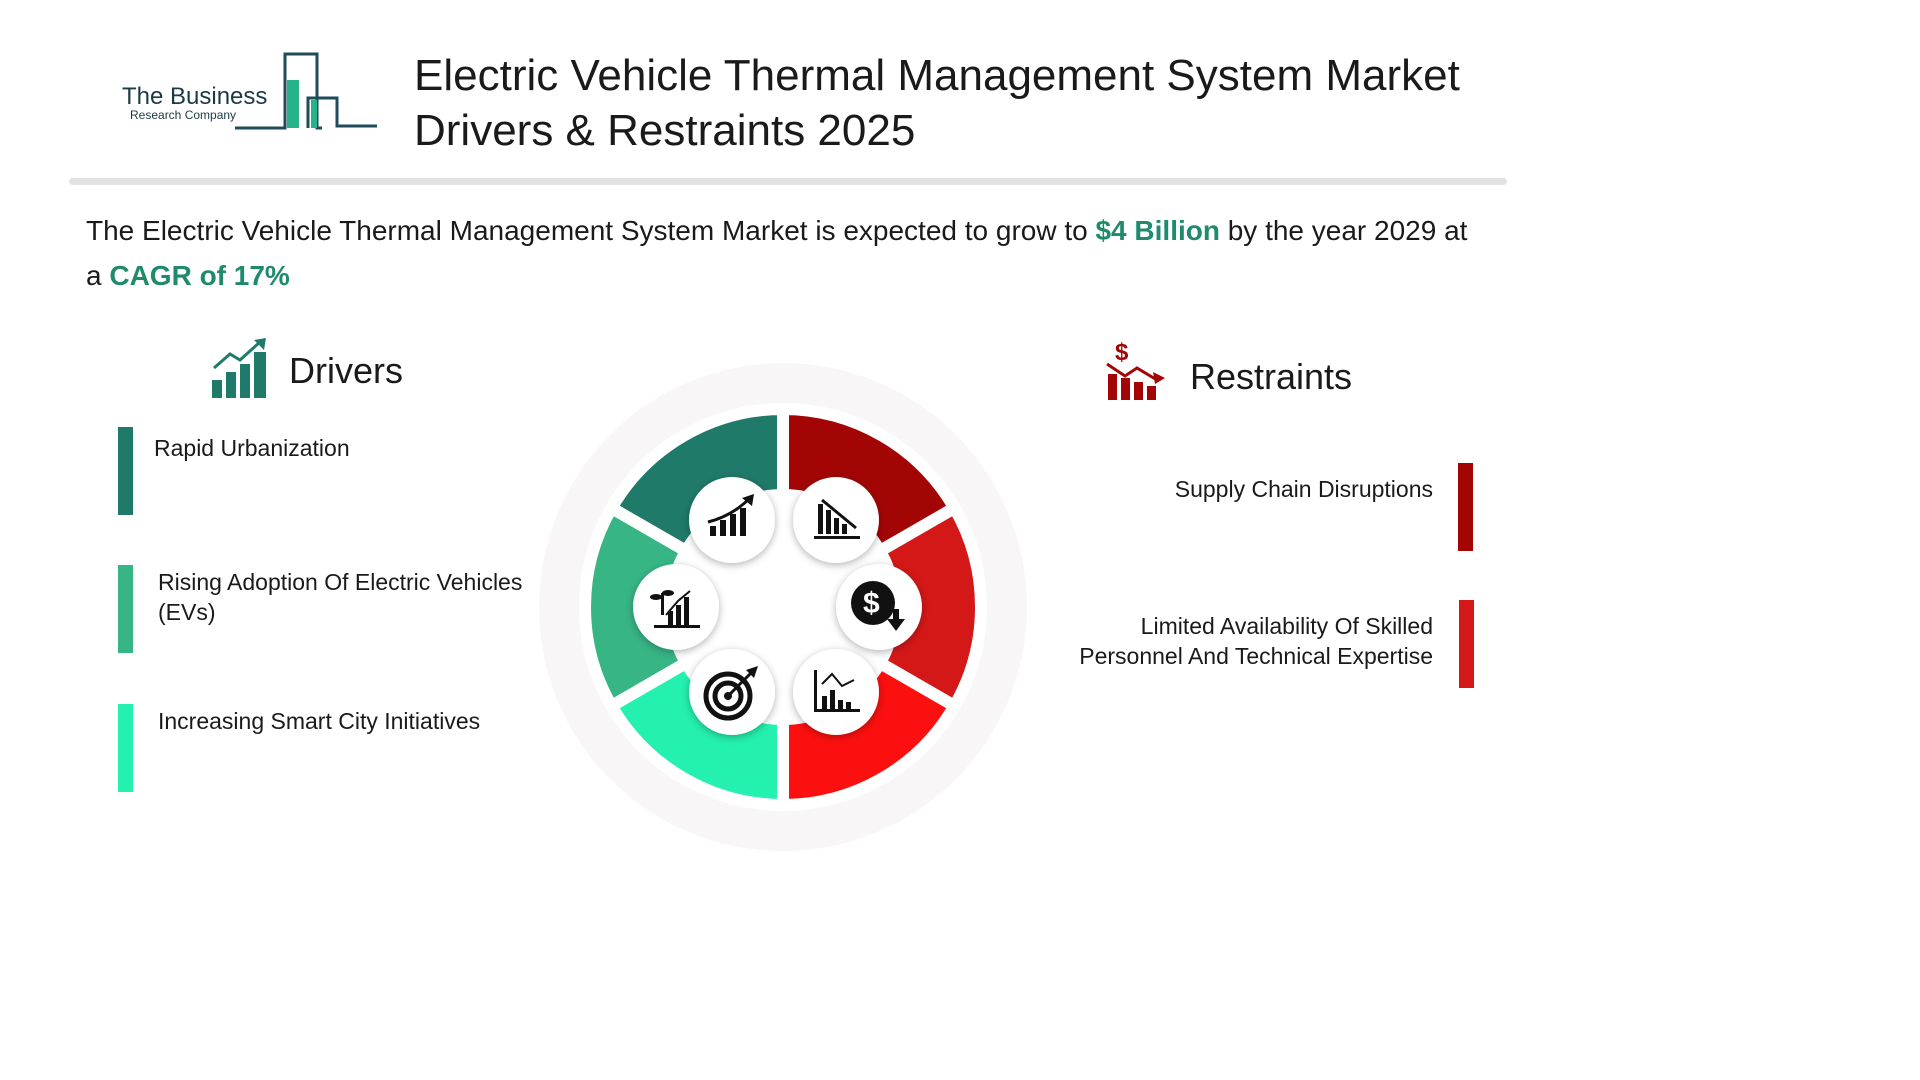 The height and width of the screenshot is (1080, 1920). What do you see at coordinates (195, 96) in the screenshot?
I see `brand-name: The Business` at bounding box center [195, 96].